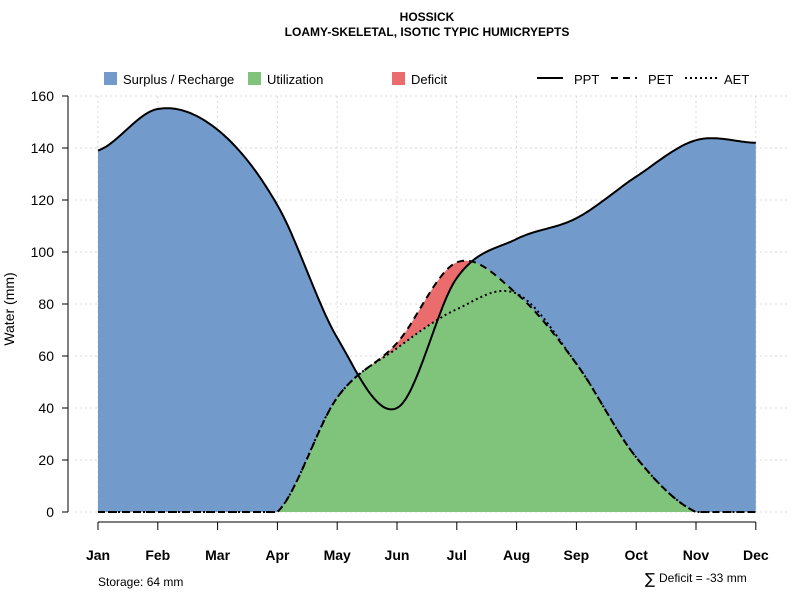 This screenshot has height=600, width=800. Describe the element at coordinates (427, 32) in the screenshot. I see `chart-subtitle: LOAMY-SKELETAL, ISOTIC TYPIC HUMICRYEPTS` at that location.